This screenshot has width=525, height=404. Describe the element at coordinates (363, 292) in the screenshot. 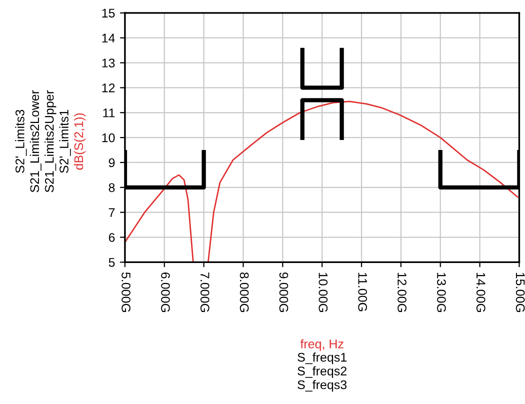

I see `x-tick-label: 11.00G` at that location.